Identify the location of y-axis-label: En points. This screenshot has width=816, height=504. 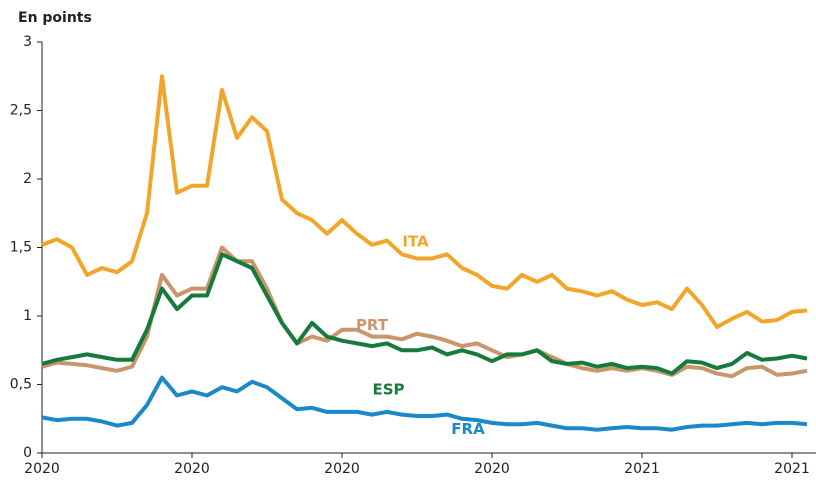
(55, 18).